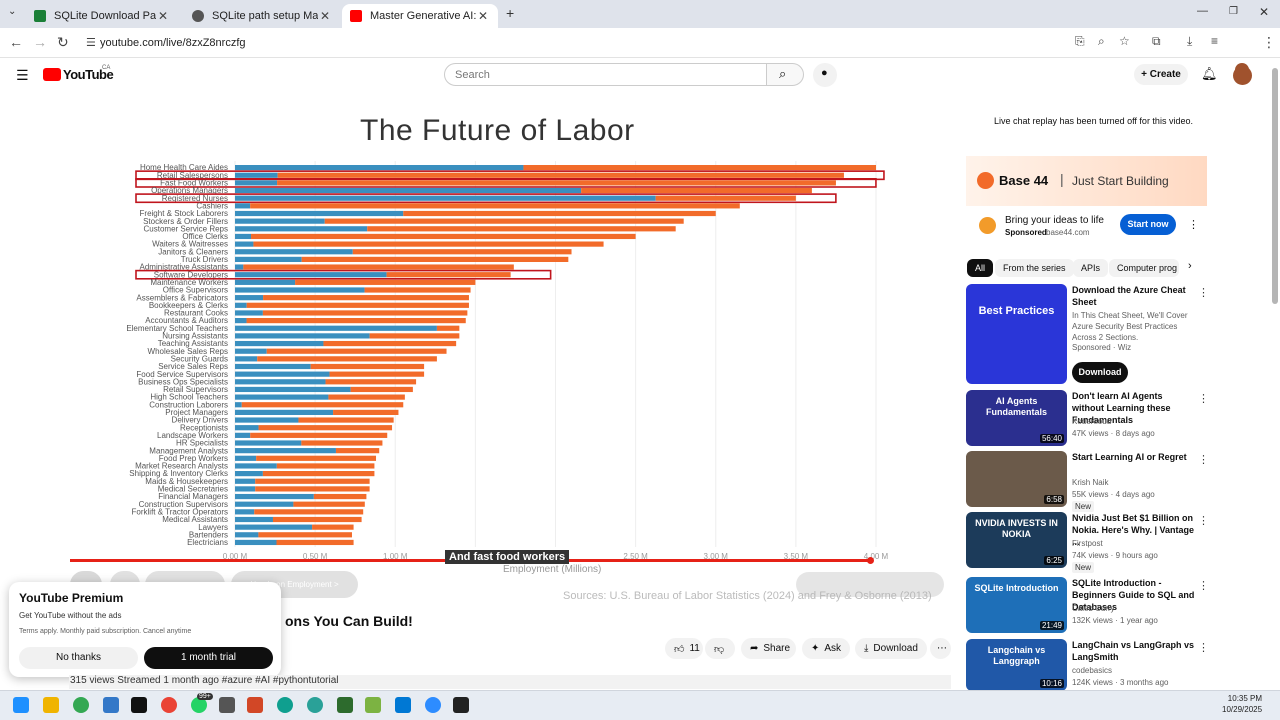 Image resolution: width=1280 pixels, height=720 pixels. What do you see at coordinates (1016, 540) in the screenshot?
I see `video-thumbnail: NVIDIA INVESTS IN NOKIA 6:25` at bounding box center [1016, 540].